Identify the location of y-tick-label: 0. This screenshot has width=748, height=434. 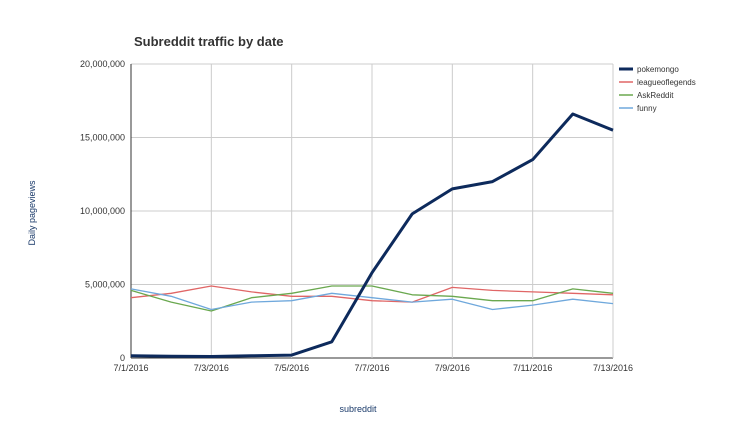
(122, 358).